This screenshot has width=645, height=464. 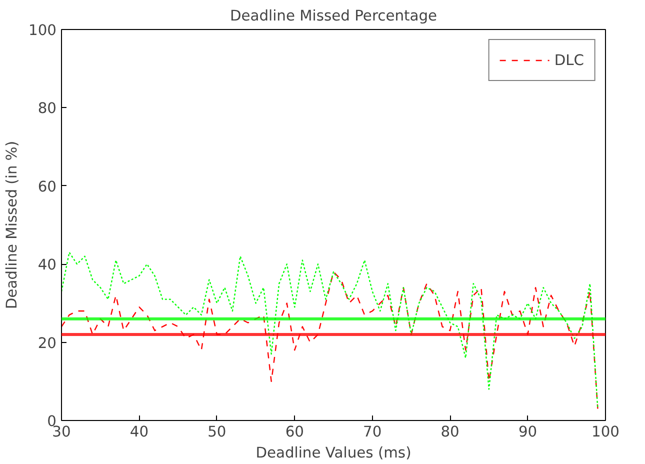 I want to click on y-tick-label: 60, so click(x=47, y=187).